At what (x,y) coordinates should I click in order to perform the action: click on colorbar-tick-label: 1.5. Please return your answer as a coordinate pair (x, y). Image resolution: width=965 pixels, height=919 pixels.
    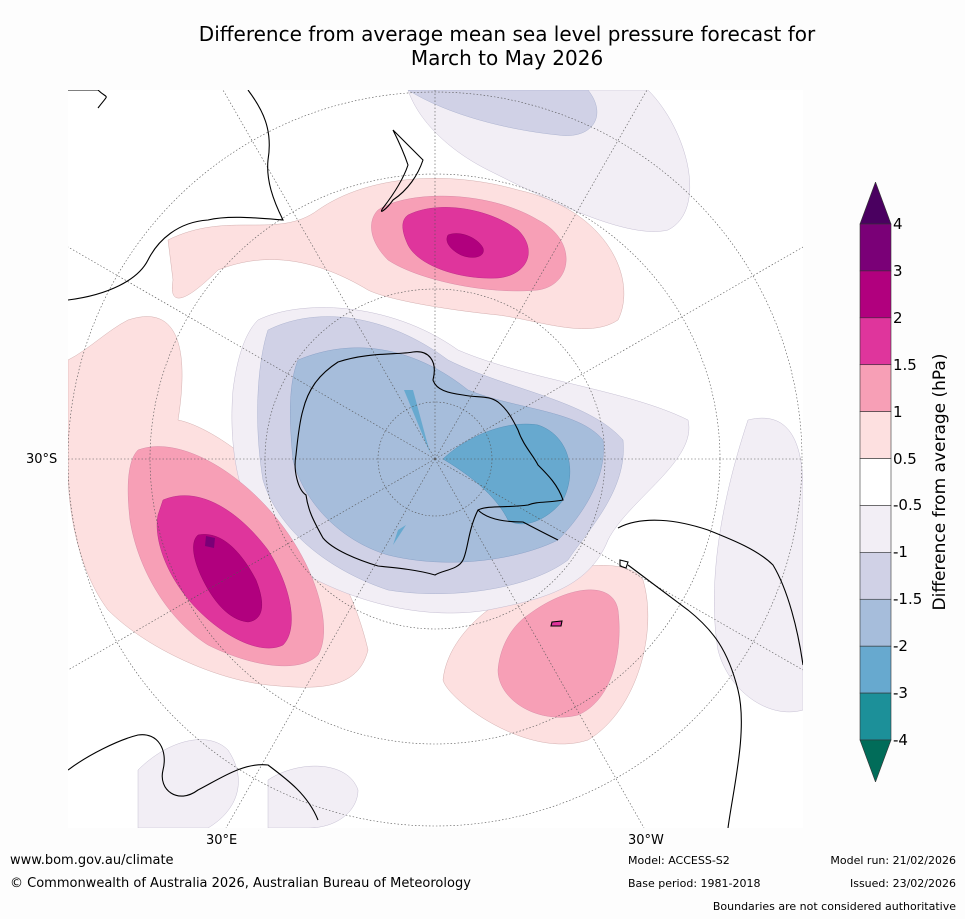
    Looking at the image, I should click on (905, 364).